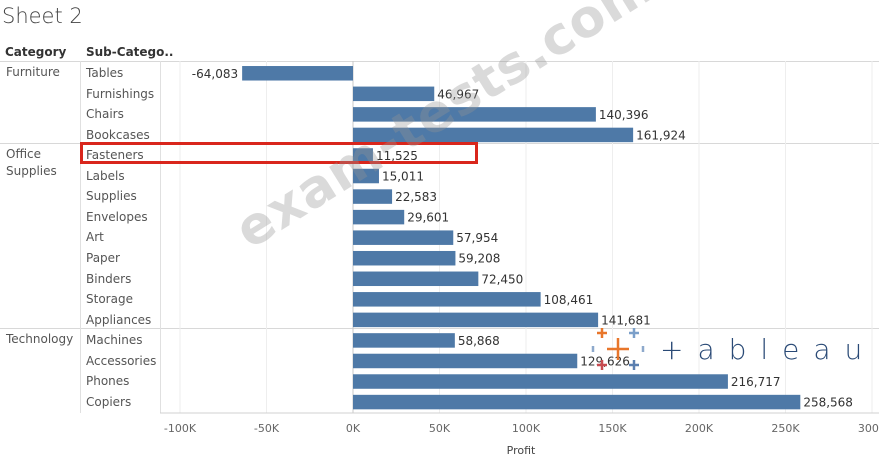 The height and width of the screenshot is (456, 879). Describe the element at coordinates (109, 401) in the screenshot. I see `subcategory-label-copiers: Copiers` at that location.